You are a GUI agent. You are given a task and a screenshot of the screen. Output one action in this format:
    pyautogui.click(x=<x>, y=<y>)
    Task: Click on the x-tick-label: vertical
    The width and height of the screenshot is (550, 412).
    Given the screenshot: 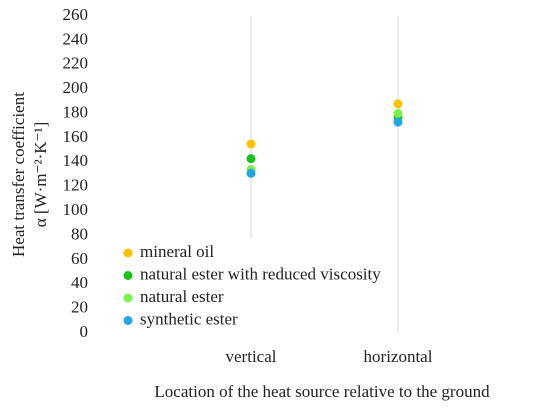 What is the action you would take?
    pyautogui.click(x=251, y=356)
    